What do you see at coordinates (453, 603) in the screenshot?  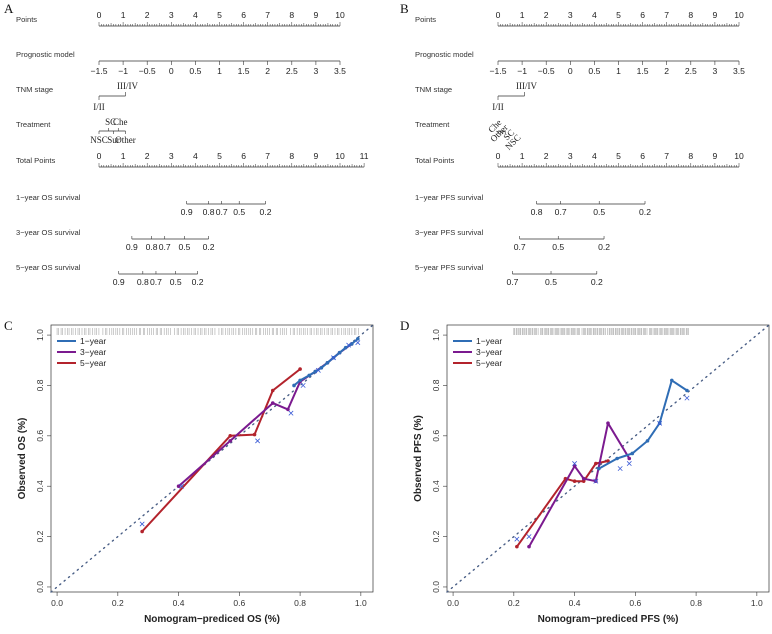 I see `x-tick-label: 0.0` at bounding box center [453, 603].